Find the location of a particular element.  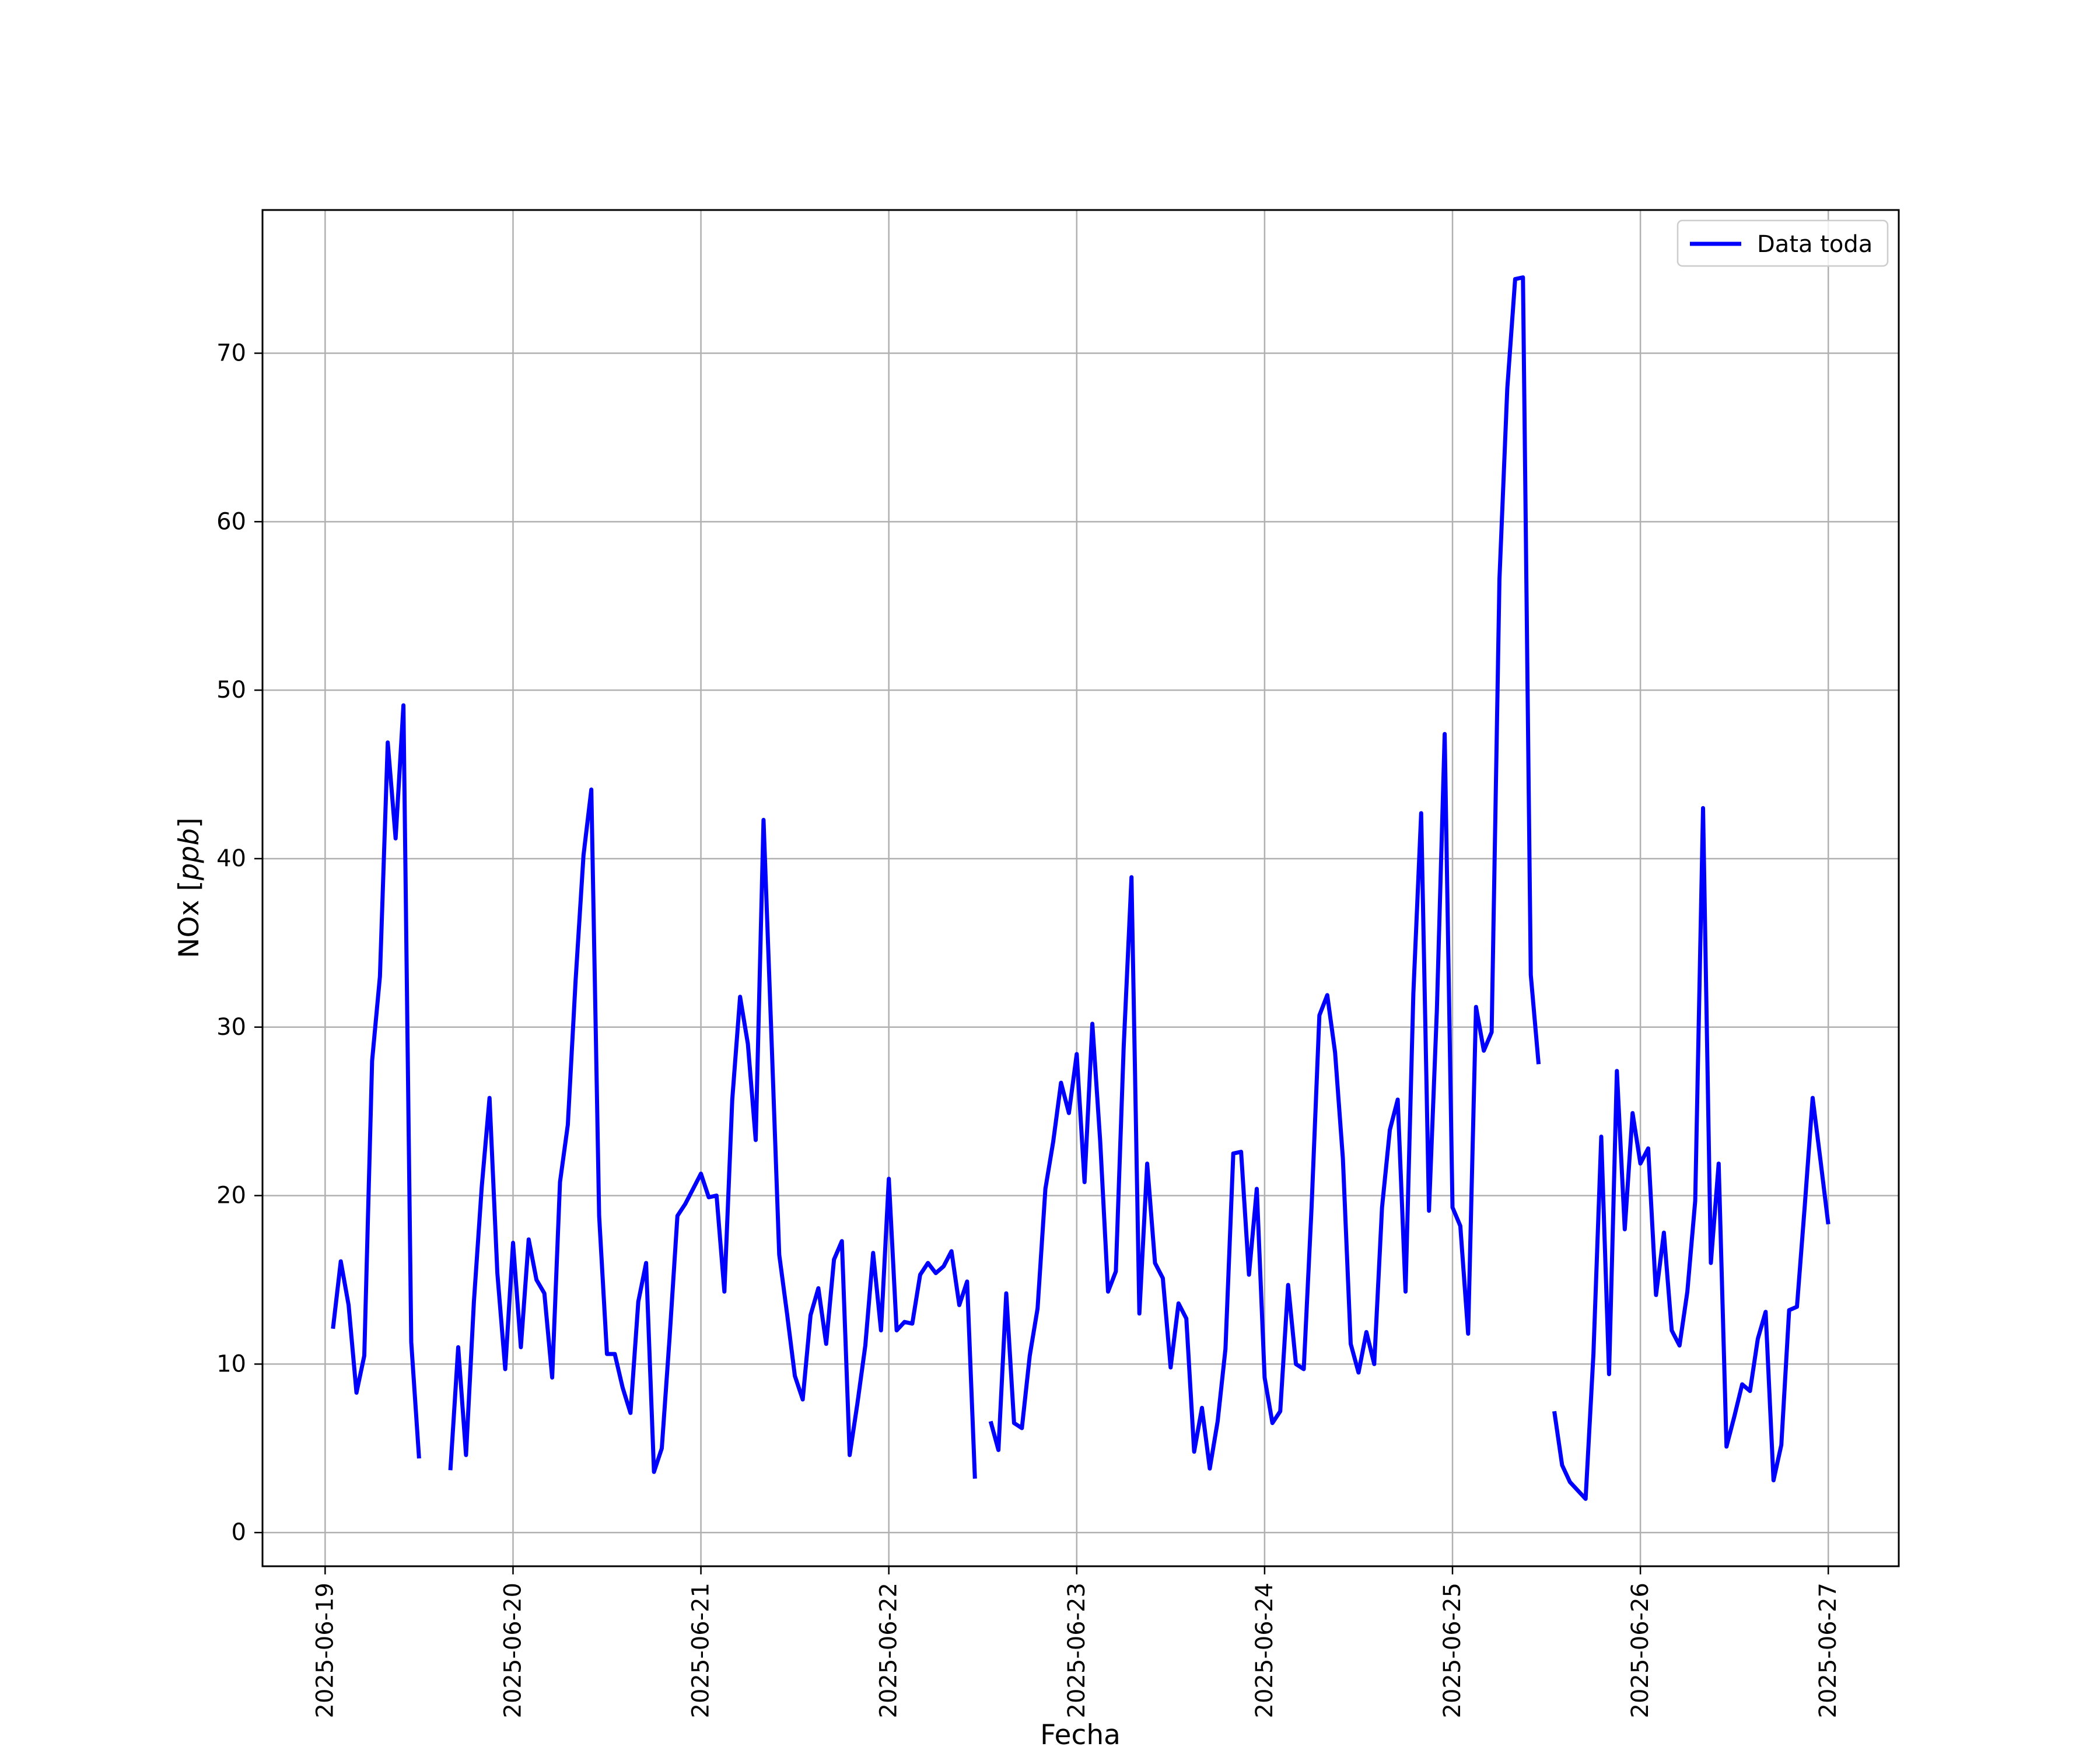

x-tick-label: 2025-06-21 is located at coordinates (701, 1650).